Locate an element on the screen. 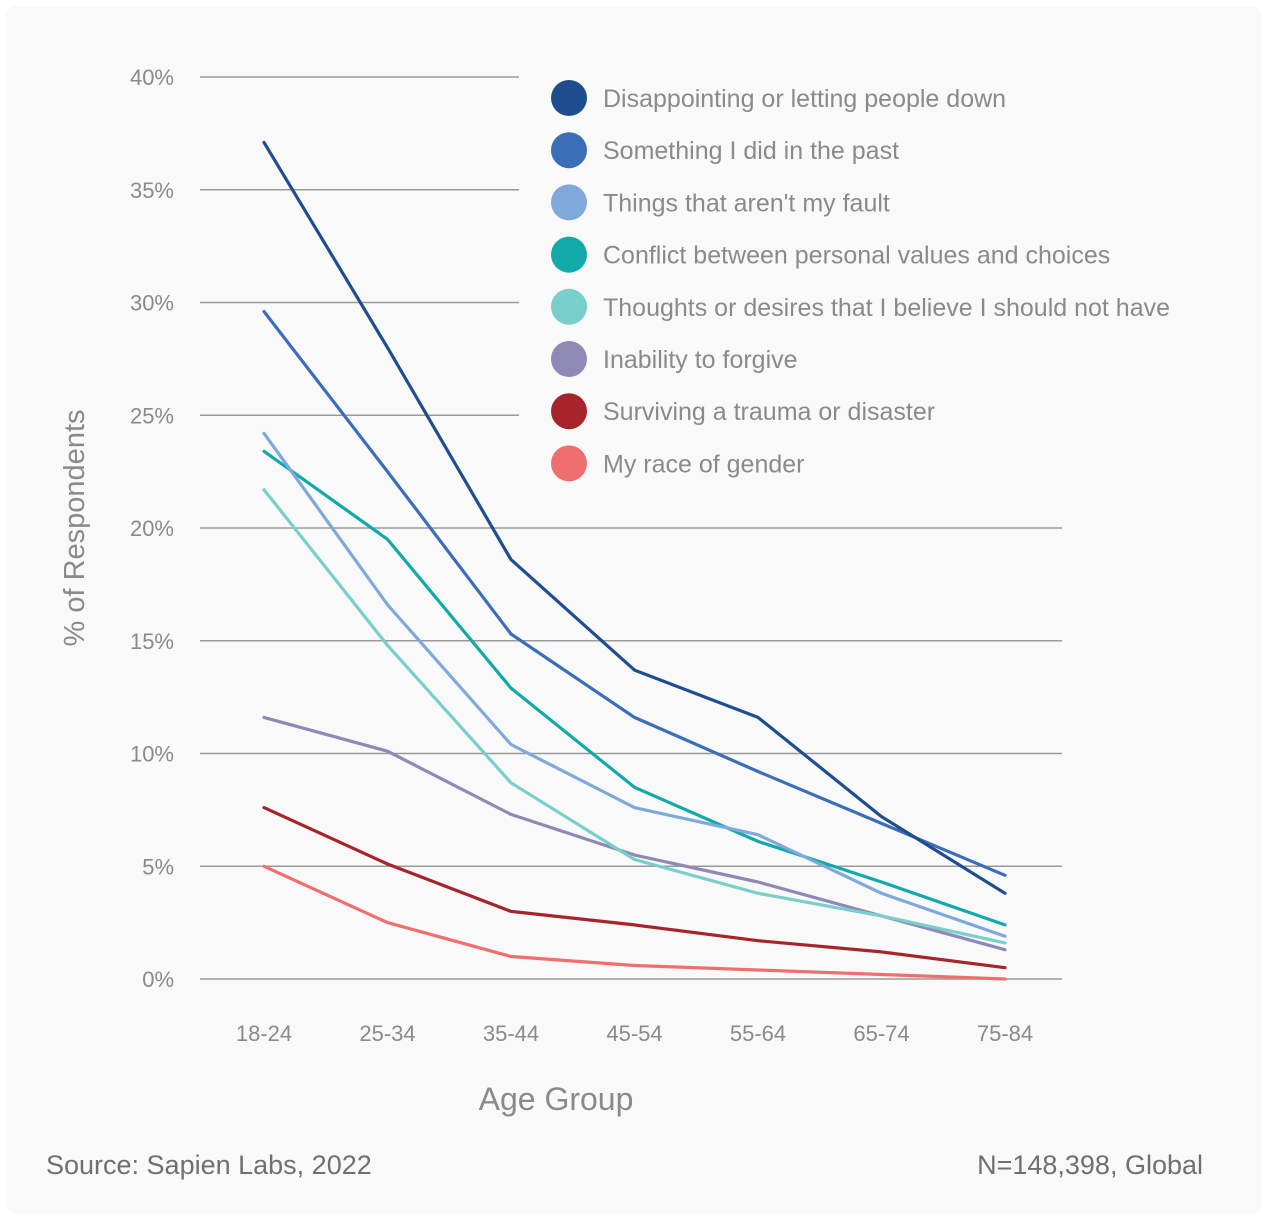 The width and height of the screenshot is (1267, 1219). series-line-surviving-a-trauma-or-disaster is located at coordinates (634, 887).